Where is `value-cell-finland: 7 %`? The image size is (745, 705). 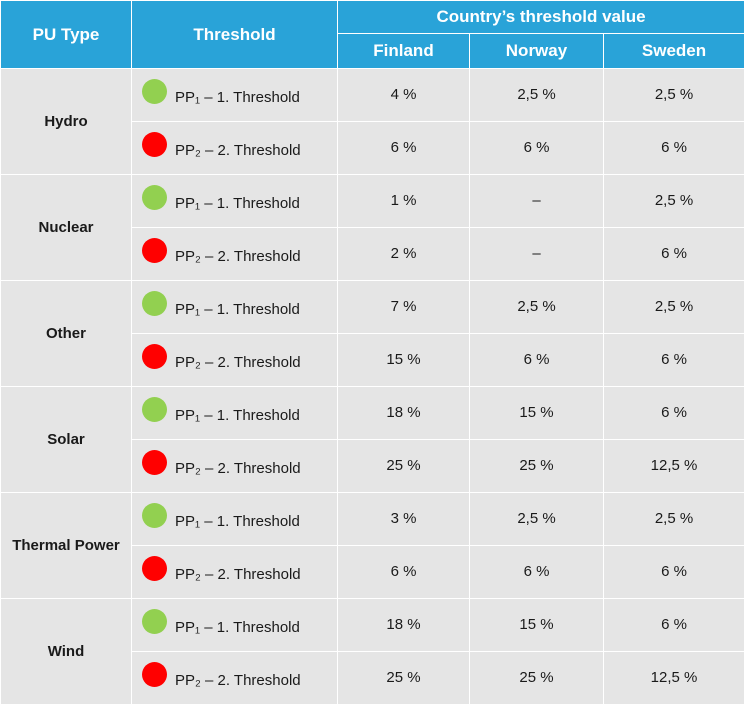 value-cell-finland: 7 % is located at coordinates (403, 307).